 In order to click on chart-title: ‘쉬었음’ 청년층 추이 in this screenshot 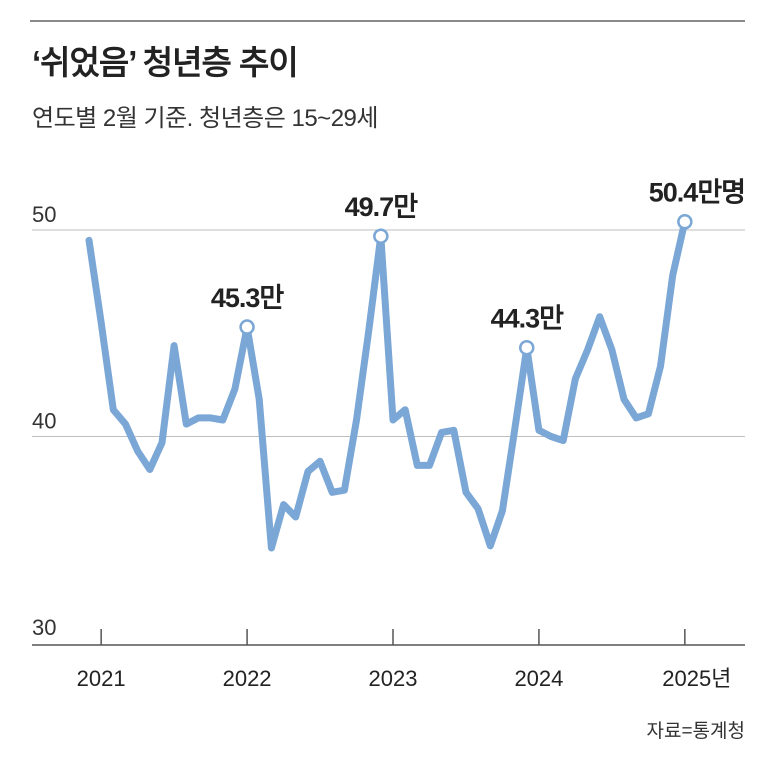, I will do `click(165, 62)`.